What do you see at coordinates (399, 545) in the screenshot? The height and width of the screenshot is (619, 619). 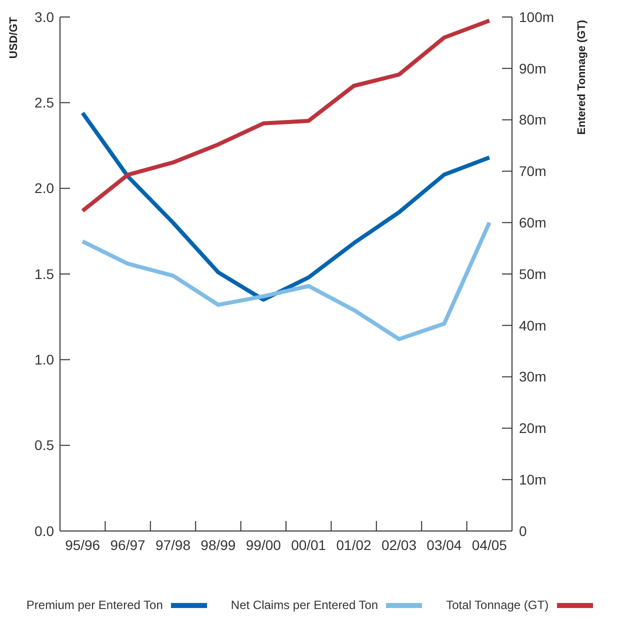 I see `x-tick-label: 02/03` at bounding box center [399, 545].